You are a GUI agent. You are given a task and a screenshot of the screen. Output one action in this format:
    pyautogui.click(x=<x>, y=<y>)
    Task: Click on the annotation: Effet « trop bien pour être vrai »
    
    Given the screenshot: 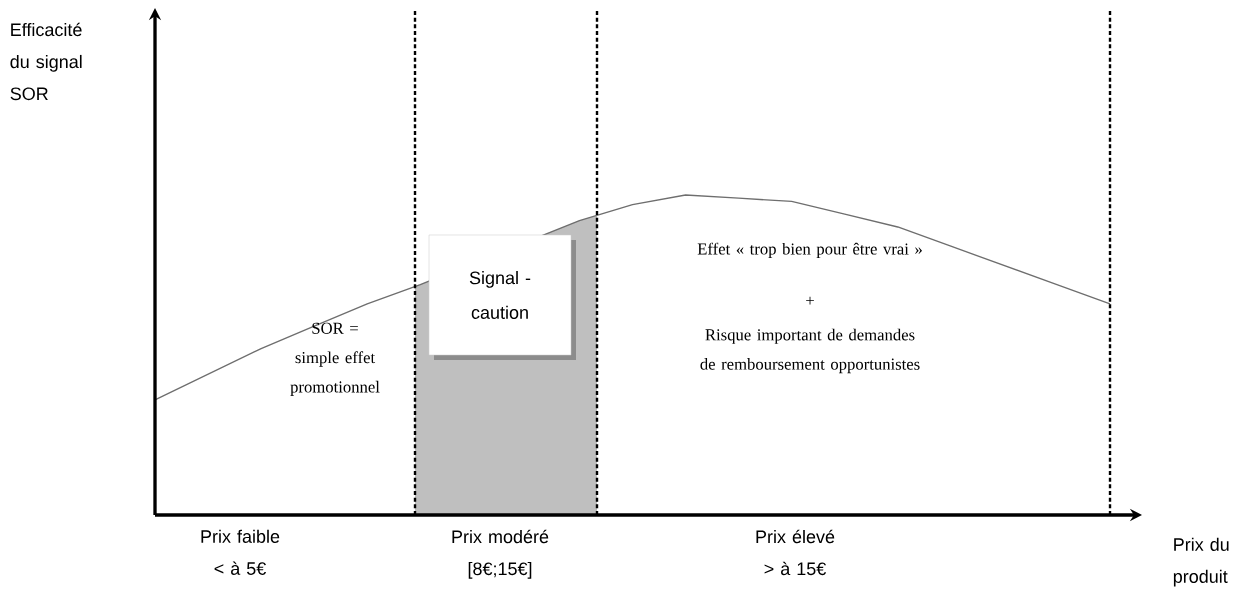 What is the action you would take?
    pyautogui.click(x=809, y=250)
    